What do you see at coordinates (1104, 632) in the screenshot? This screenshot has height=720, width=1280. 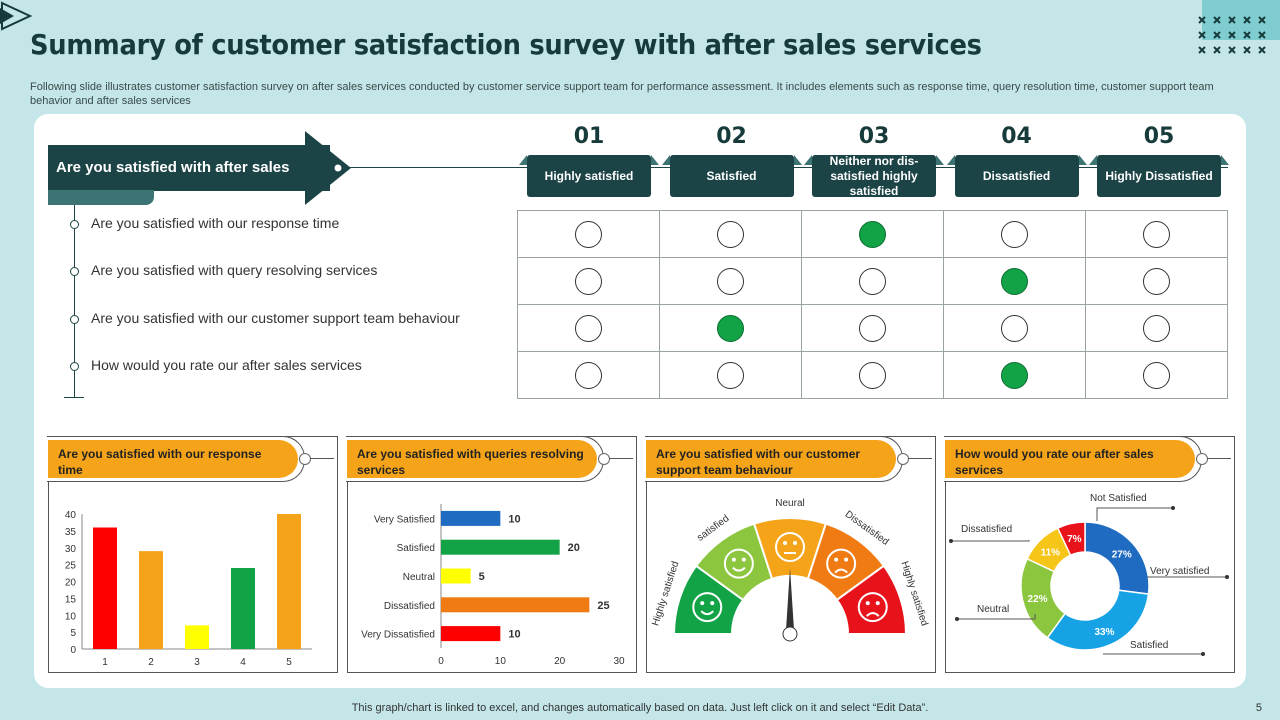 I see `slice-percent-label: 33%` at bounding box center [1104, 632].